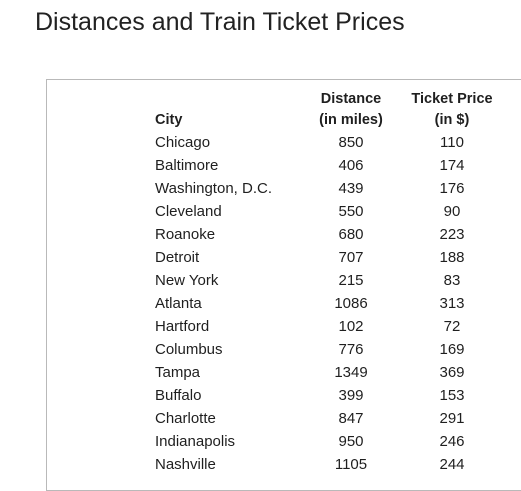 This screenshot has width=521, height=491. Describe the element at coordinates (351, 234) in the screenshot. I see `distance-cell: 680` at that location.